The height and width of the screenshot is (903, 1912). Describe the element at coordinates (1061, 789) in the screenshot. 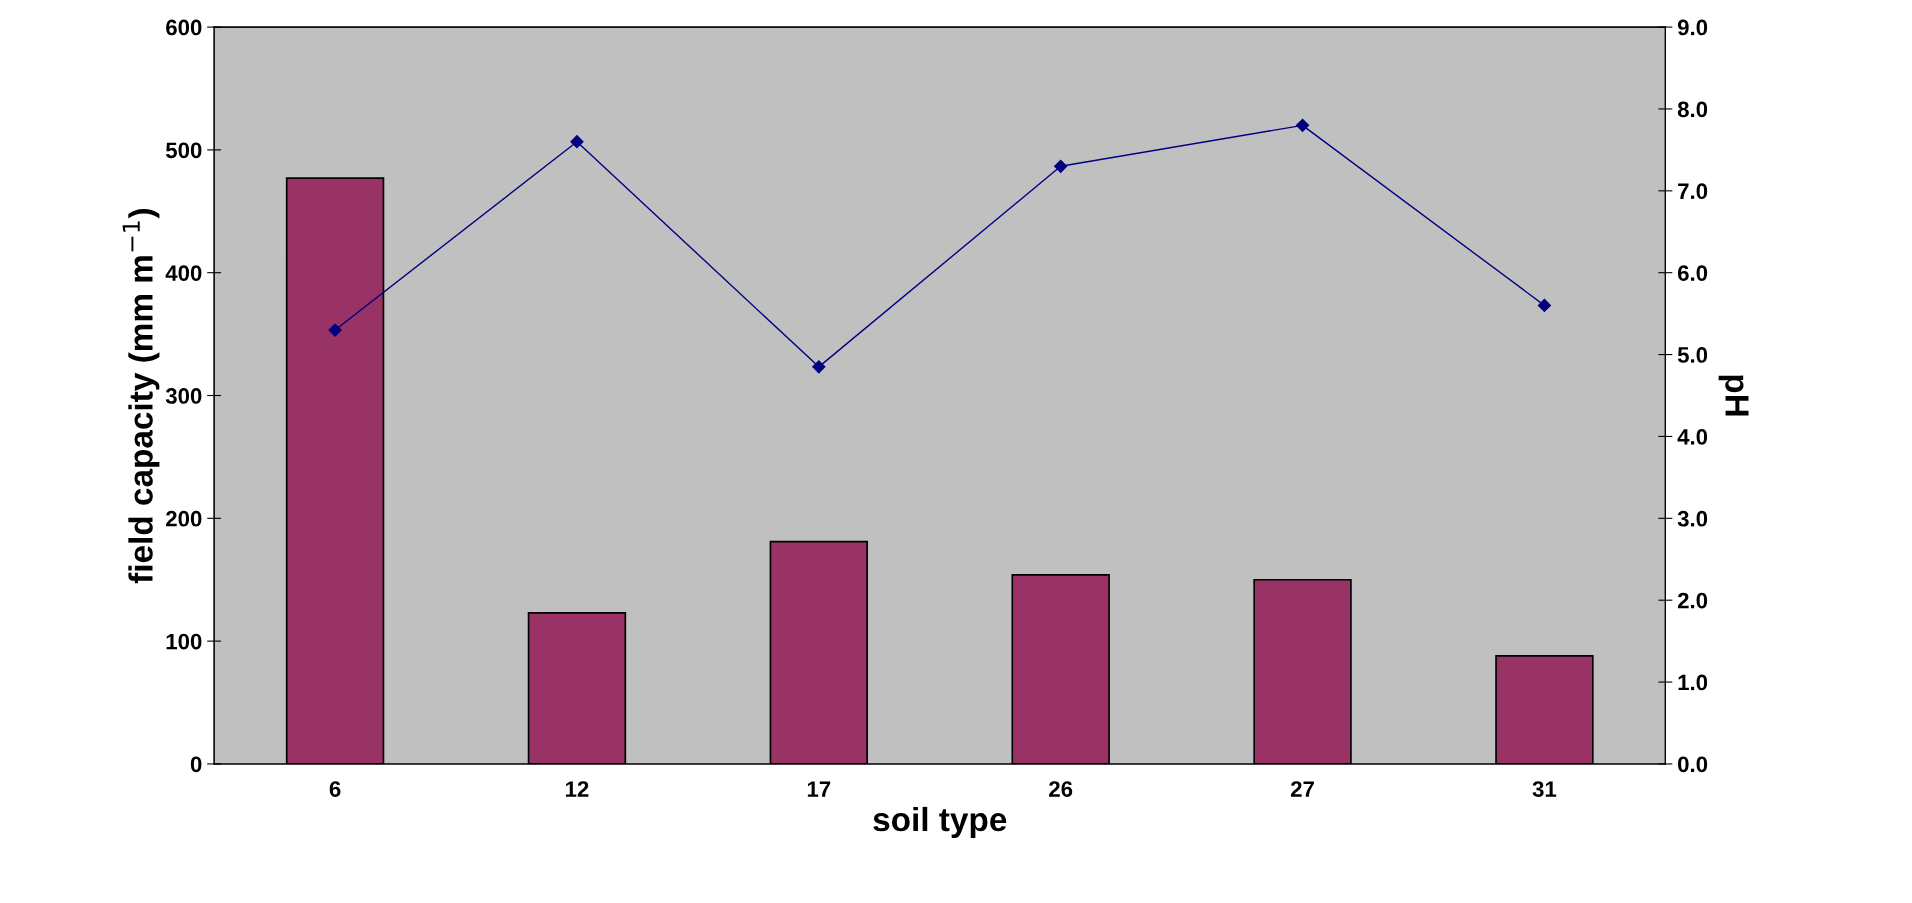

I see `x-tick-label: 26` at that location.